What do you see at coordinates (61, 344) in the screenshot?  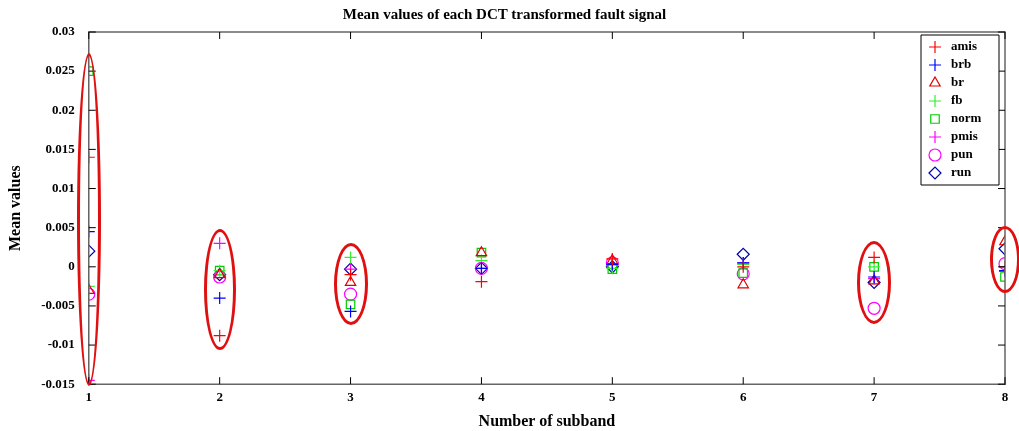 I see `y-tick-label: -0.01` at bounding box center [61, 344].